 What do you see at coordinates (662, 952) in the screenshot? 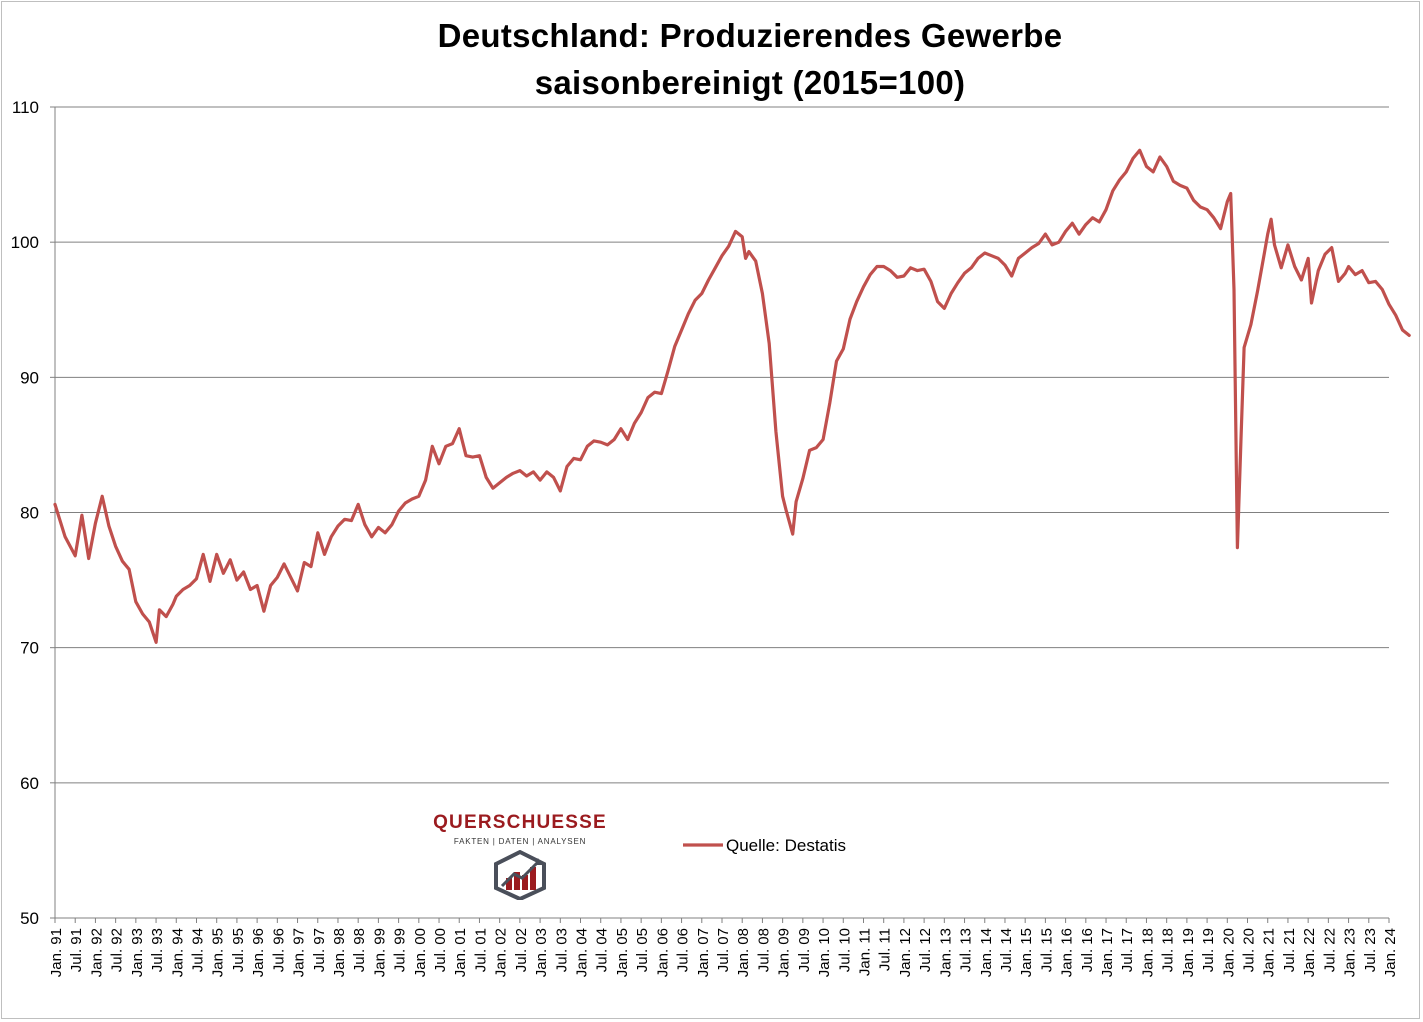
I see `x-tick-label: Jan. 06` at bounding box center [662, 952].